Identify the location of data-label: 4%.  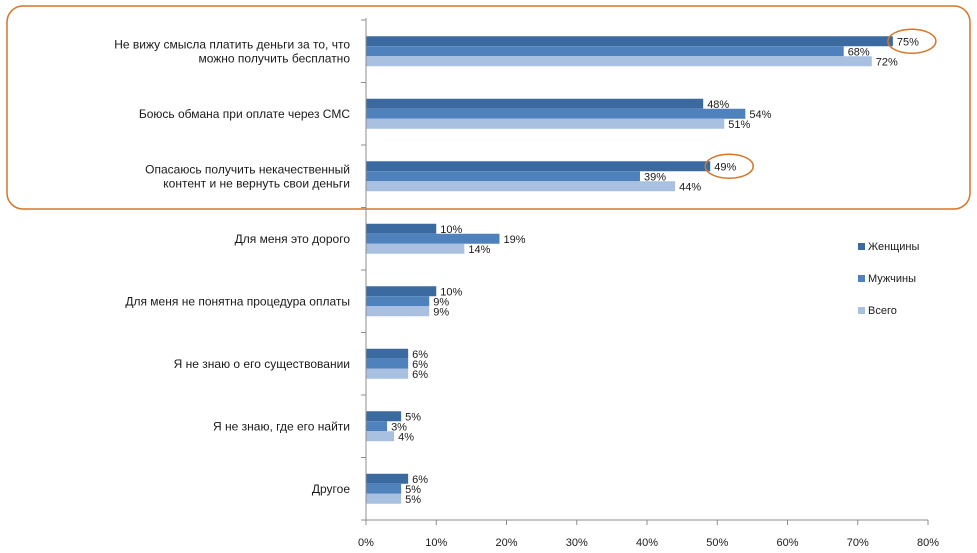
(406, 437).